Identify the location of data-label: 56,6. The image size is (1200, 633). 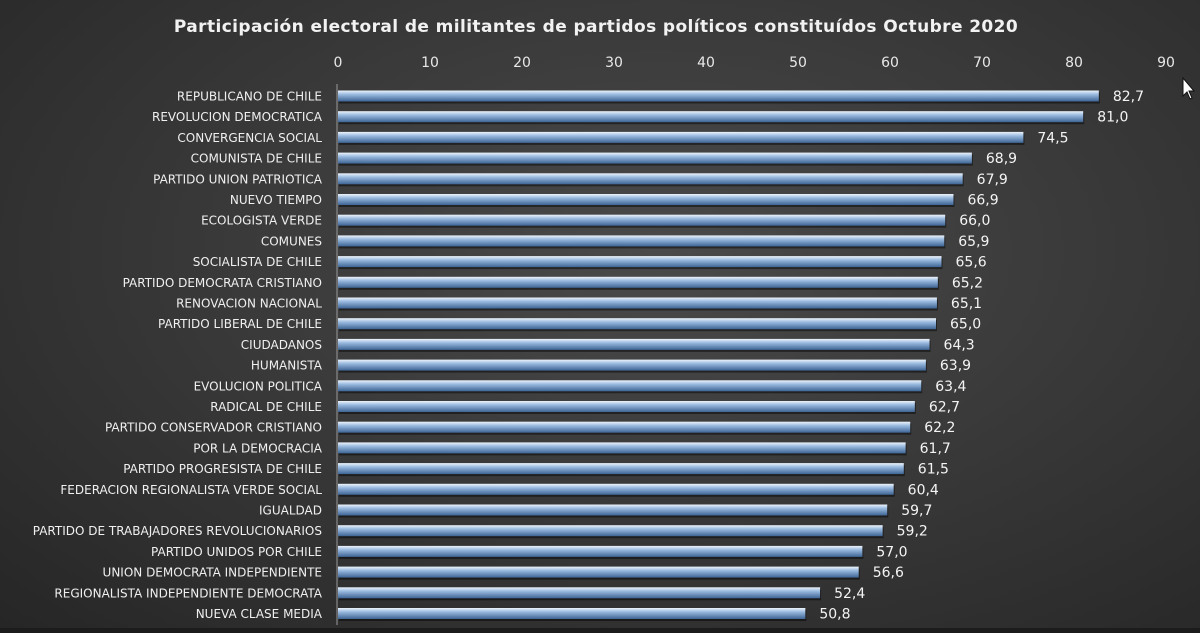
(888, 573).